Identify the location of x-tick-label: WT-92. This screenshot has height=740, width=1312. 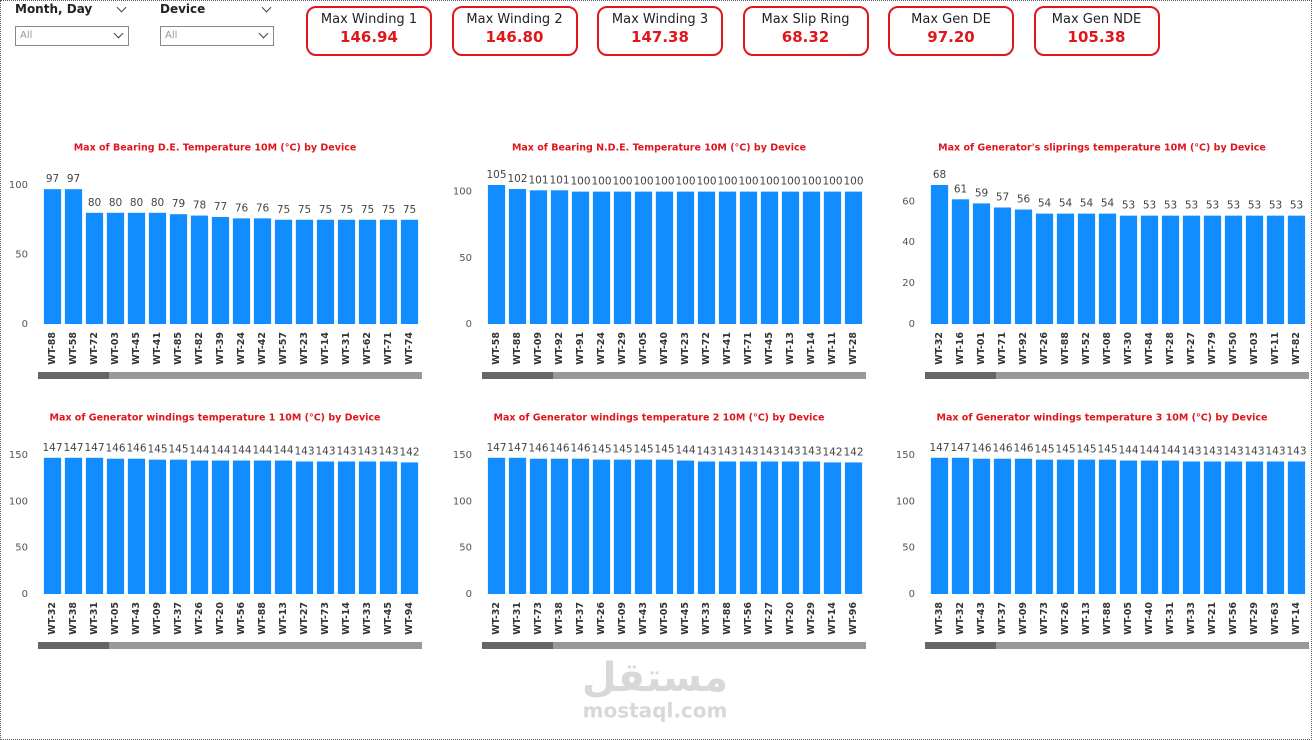
(1023, 348).